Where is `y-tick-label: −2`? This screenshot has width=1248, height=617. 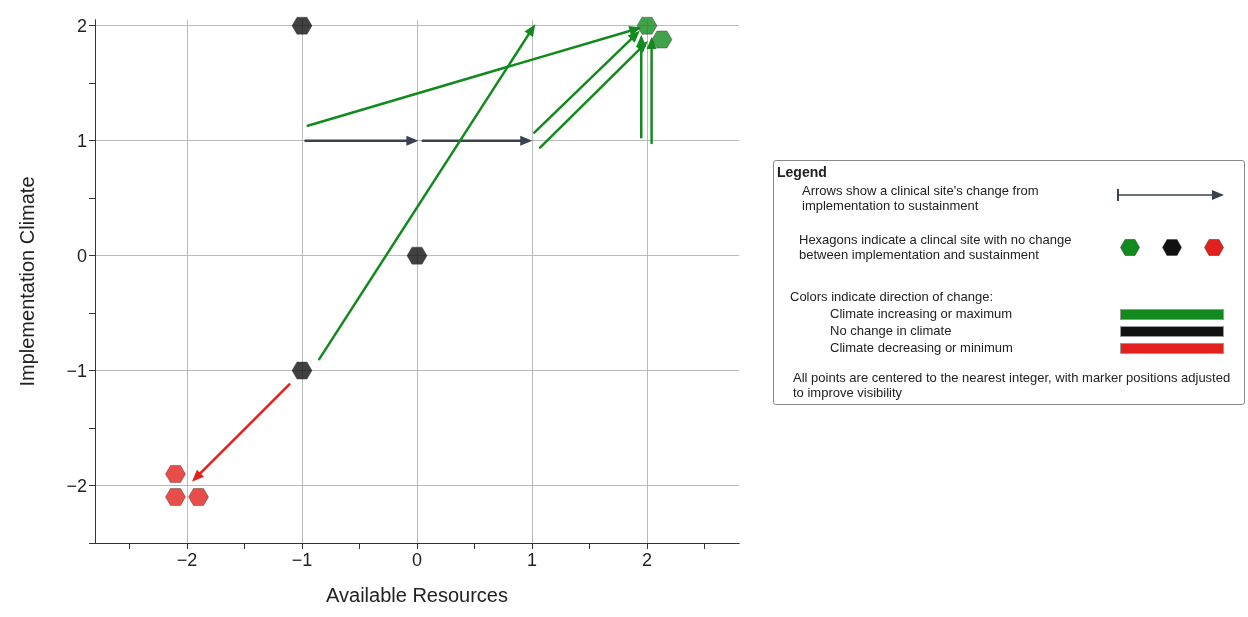
y-tick-label: −2 is located at coordinates (76, 485).